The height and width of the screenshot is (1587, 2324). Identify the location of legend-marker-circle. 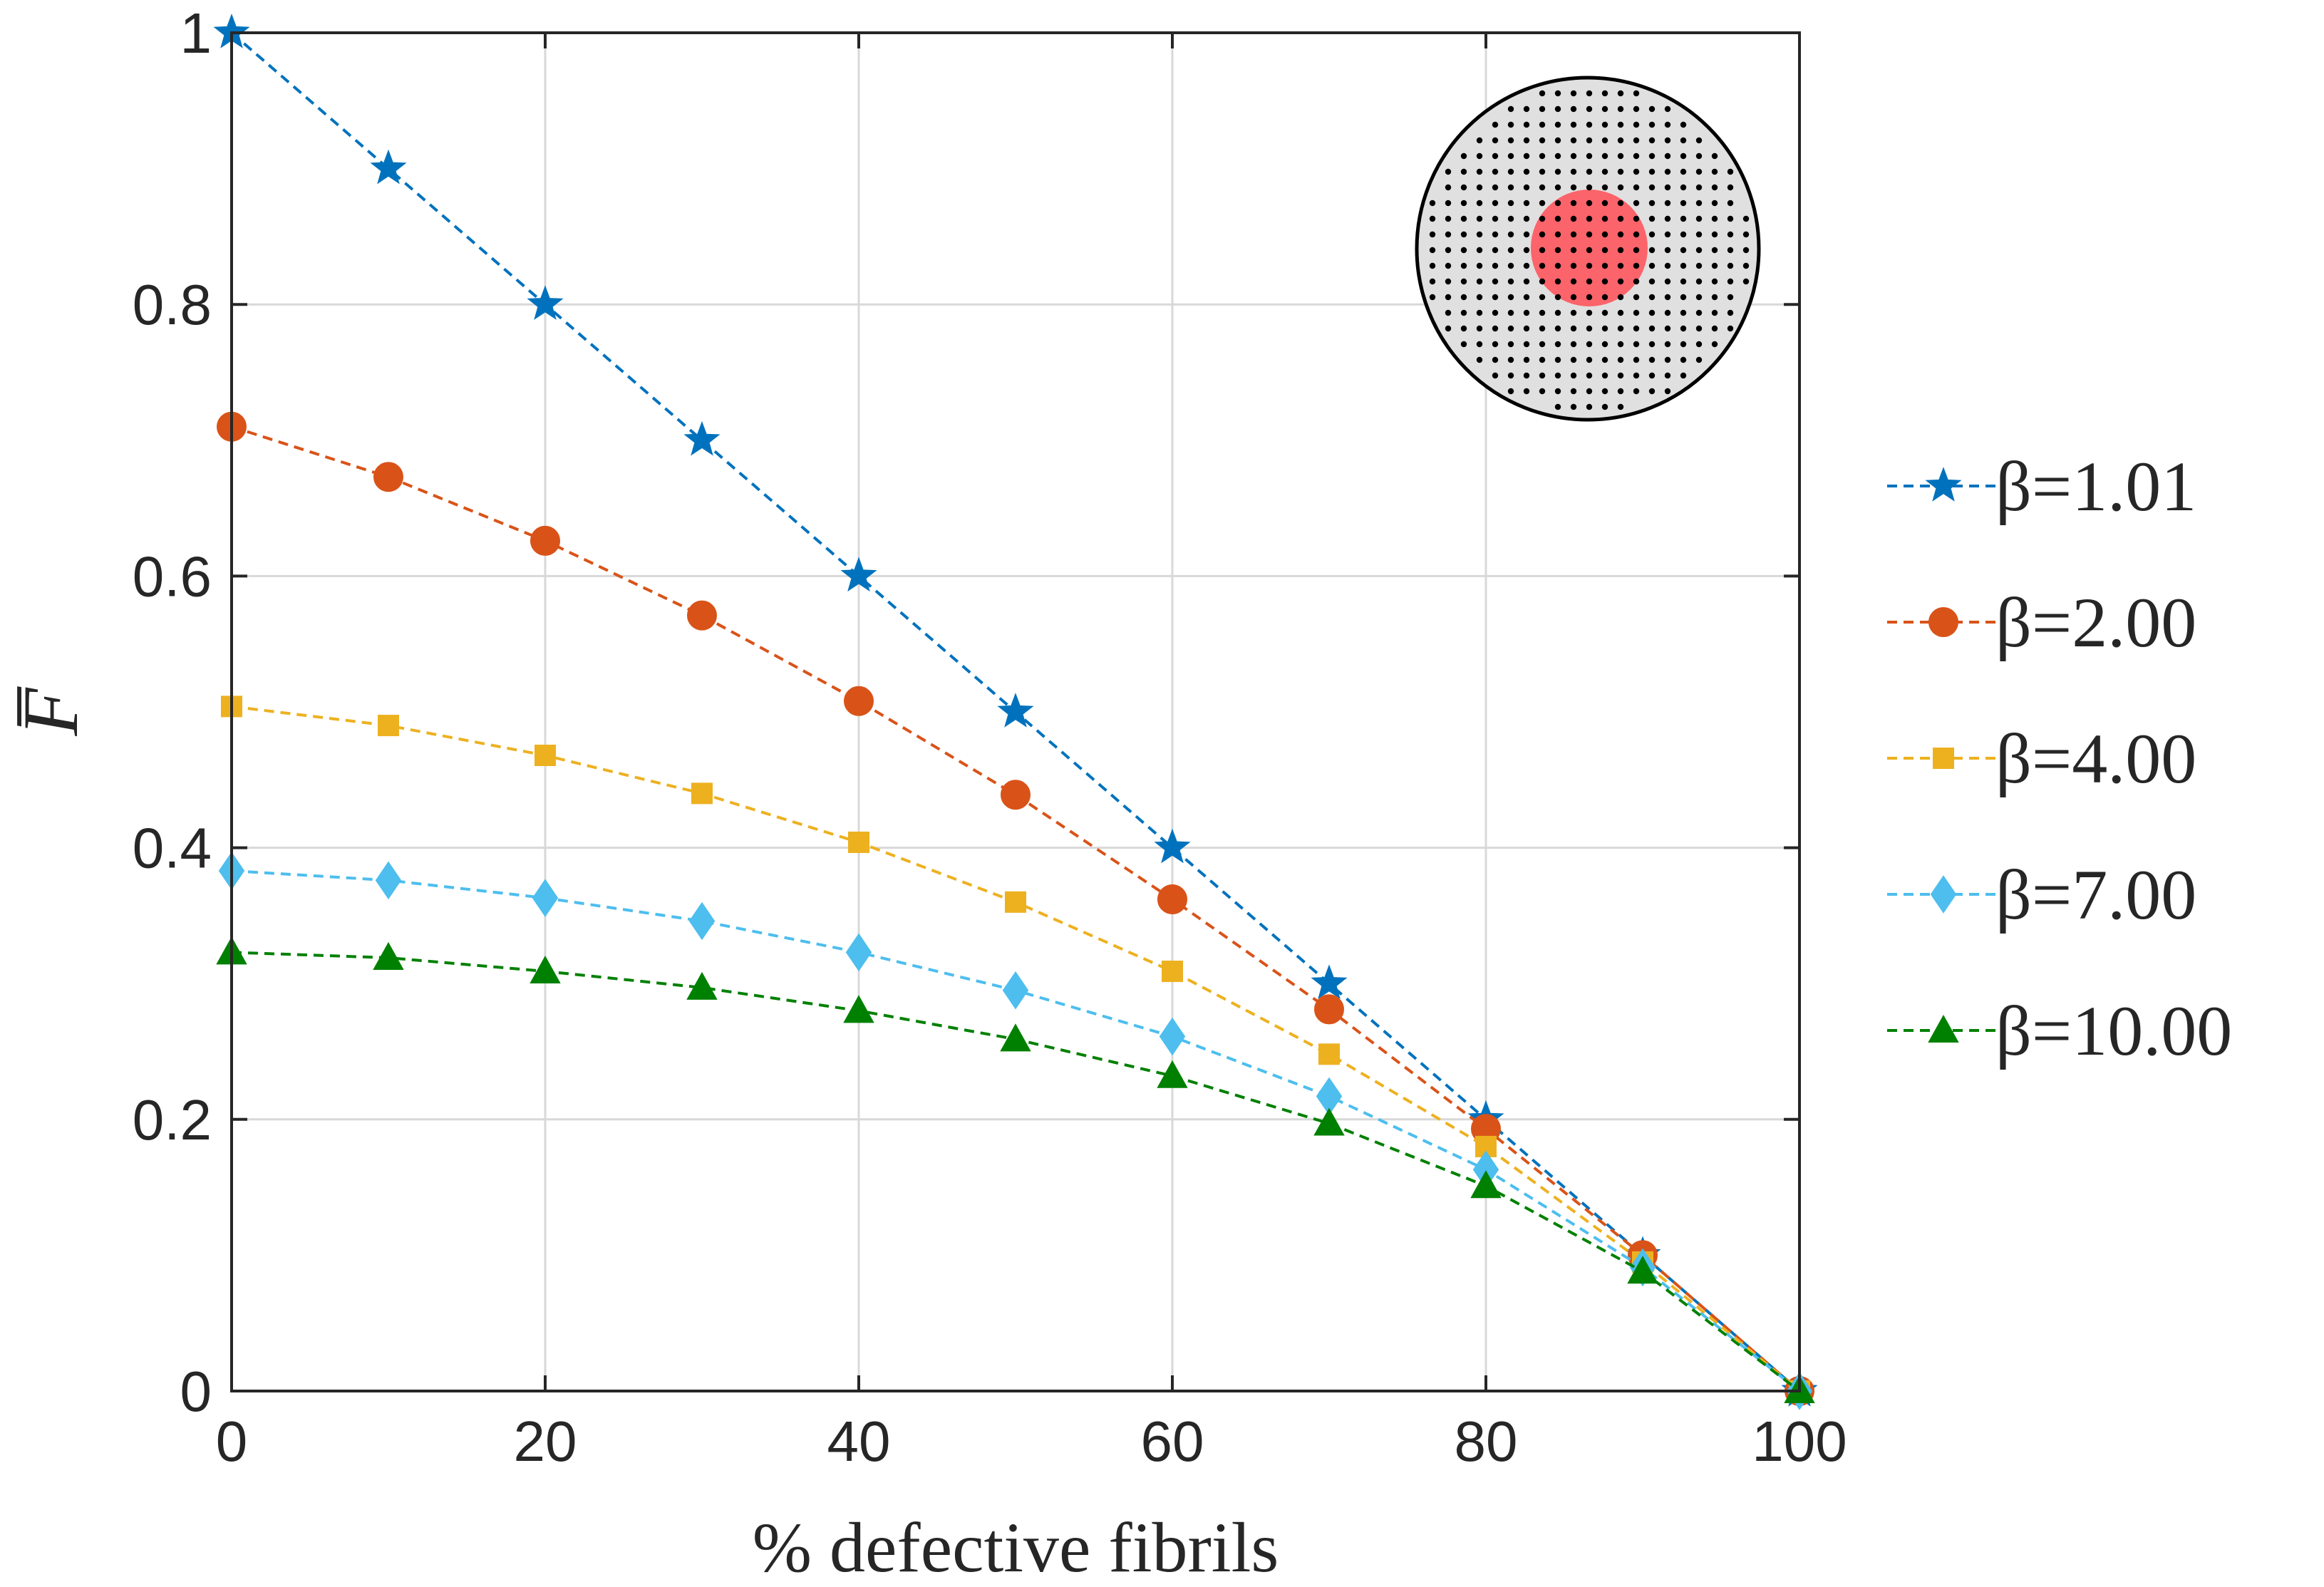
(1943, 622).